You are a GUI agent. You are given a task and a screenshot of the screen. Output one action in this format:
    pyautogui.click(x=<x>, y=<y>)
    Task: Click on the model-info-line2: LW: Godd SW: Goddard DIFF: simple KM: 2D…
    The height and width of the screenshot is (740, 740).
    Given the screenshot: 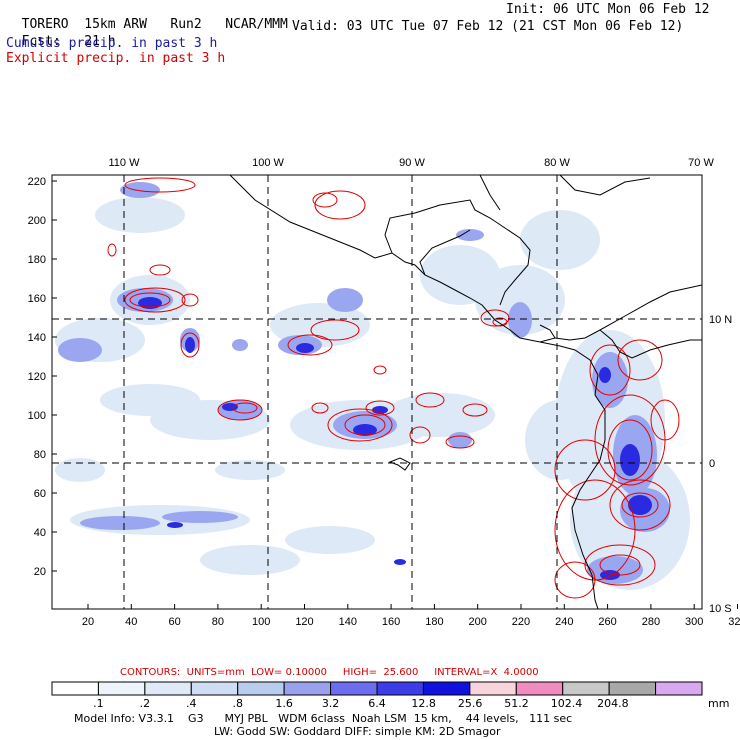 What is the action you would take?
    pyautogui.click(x=357, y=731)
    